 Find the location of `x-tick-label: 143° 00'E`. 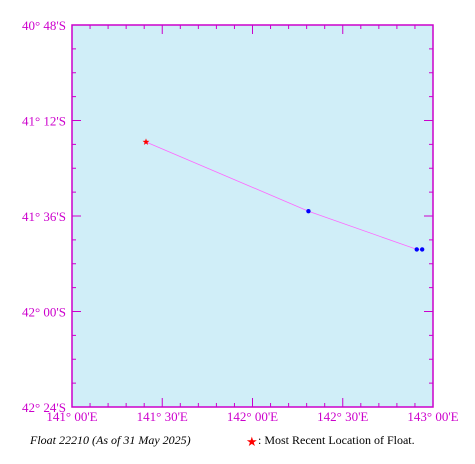

x-tick-label: 143° 00'E is located at coordinates (432, 416).